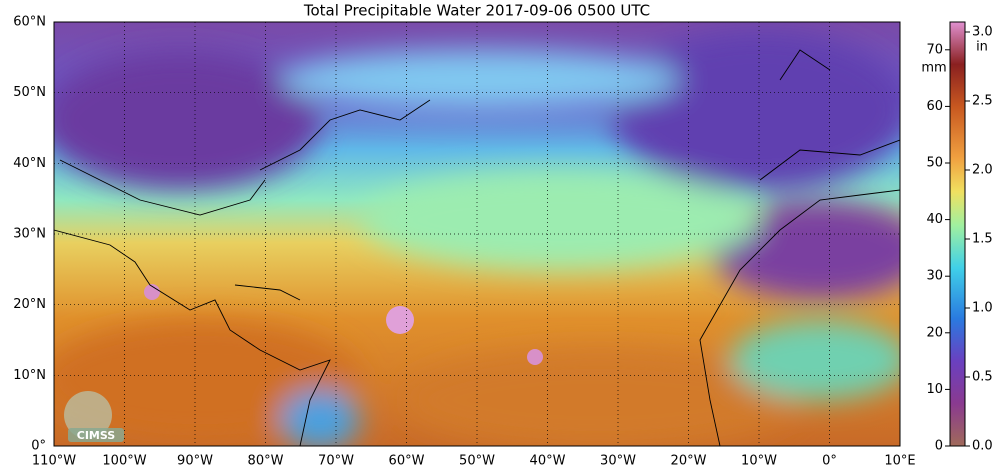 The image size is (1000, 470). I want to click on lat-label: 40°N, so click(29, 163).